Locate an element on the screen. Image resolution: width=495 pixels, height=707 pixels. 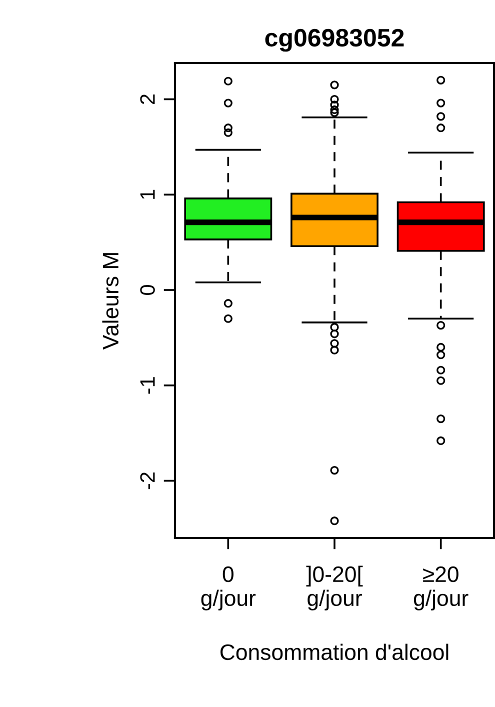
chart-title: cg06983052 is located at coordinates (334, 40).